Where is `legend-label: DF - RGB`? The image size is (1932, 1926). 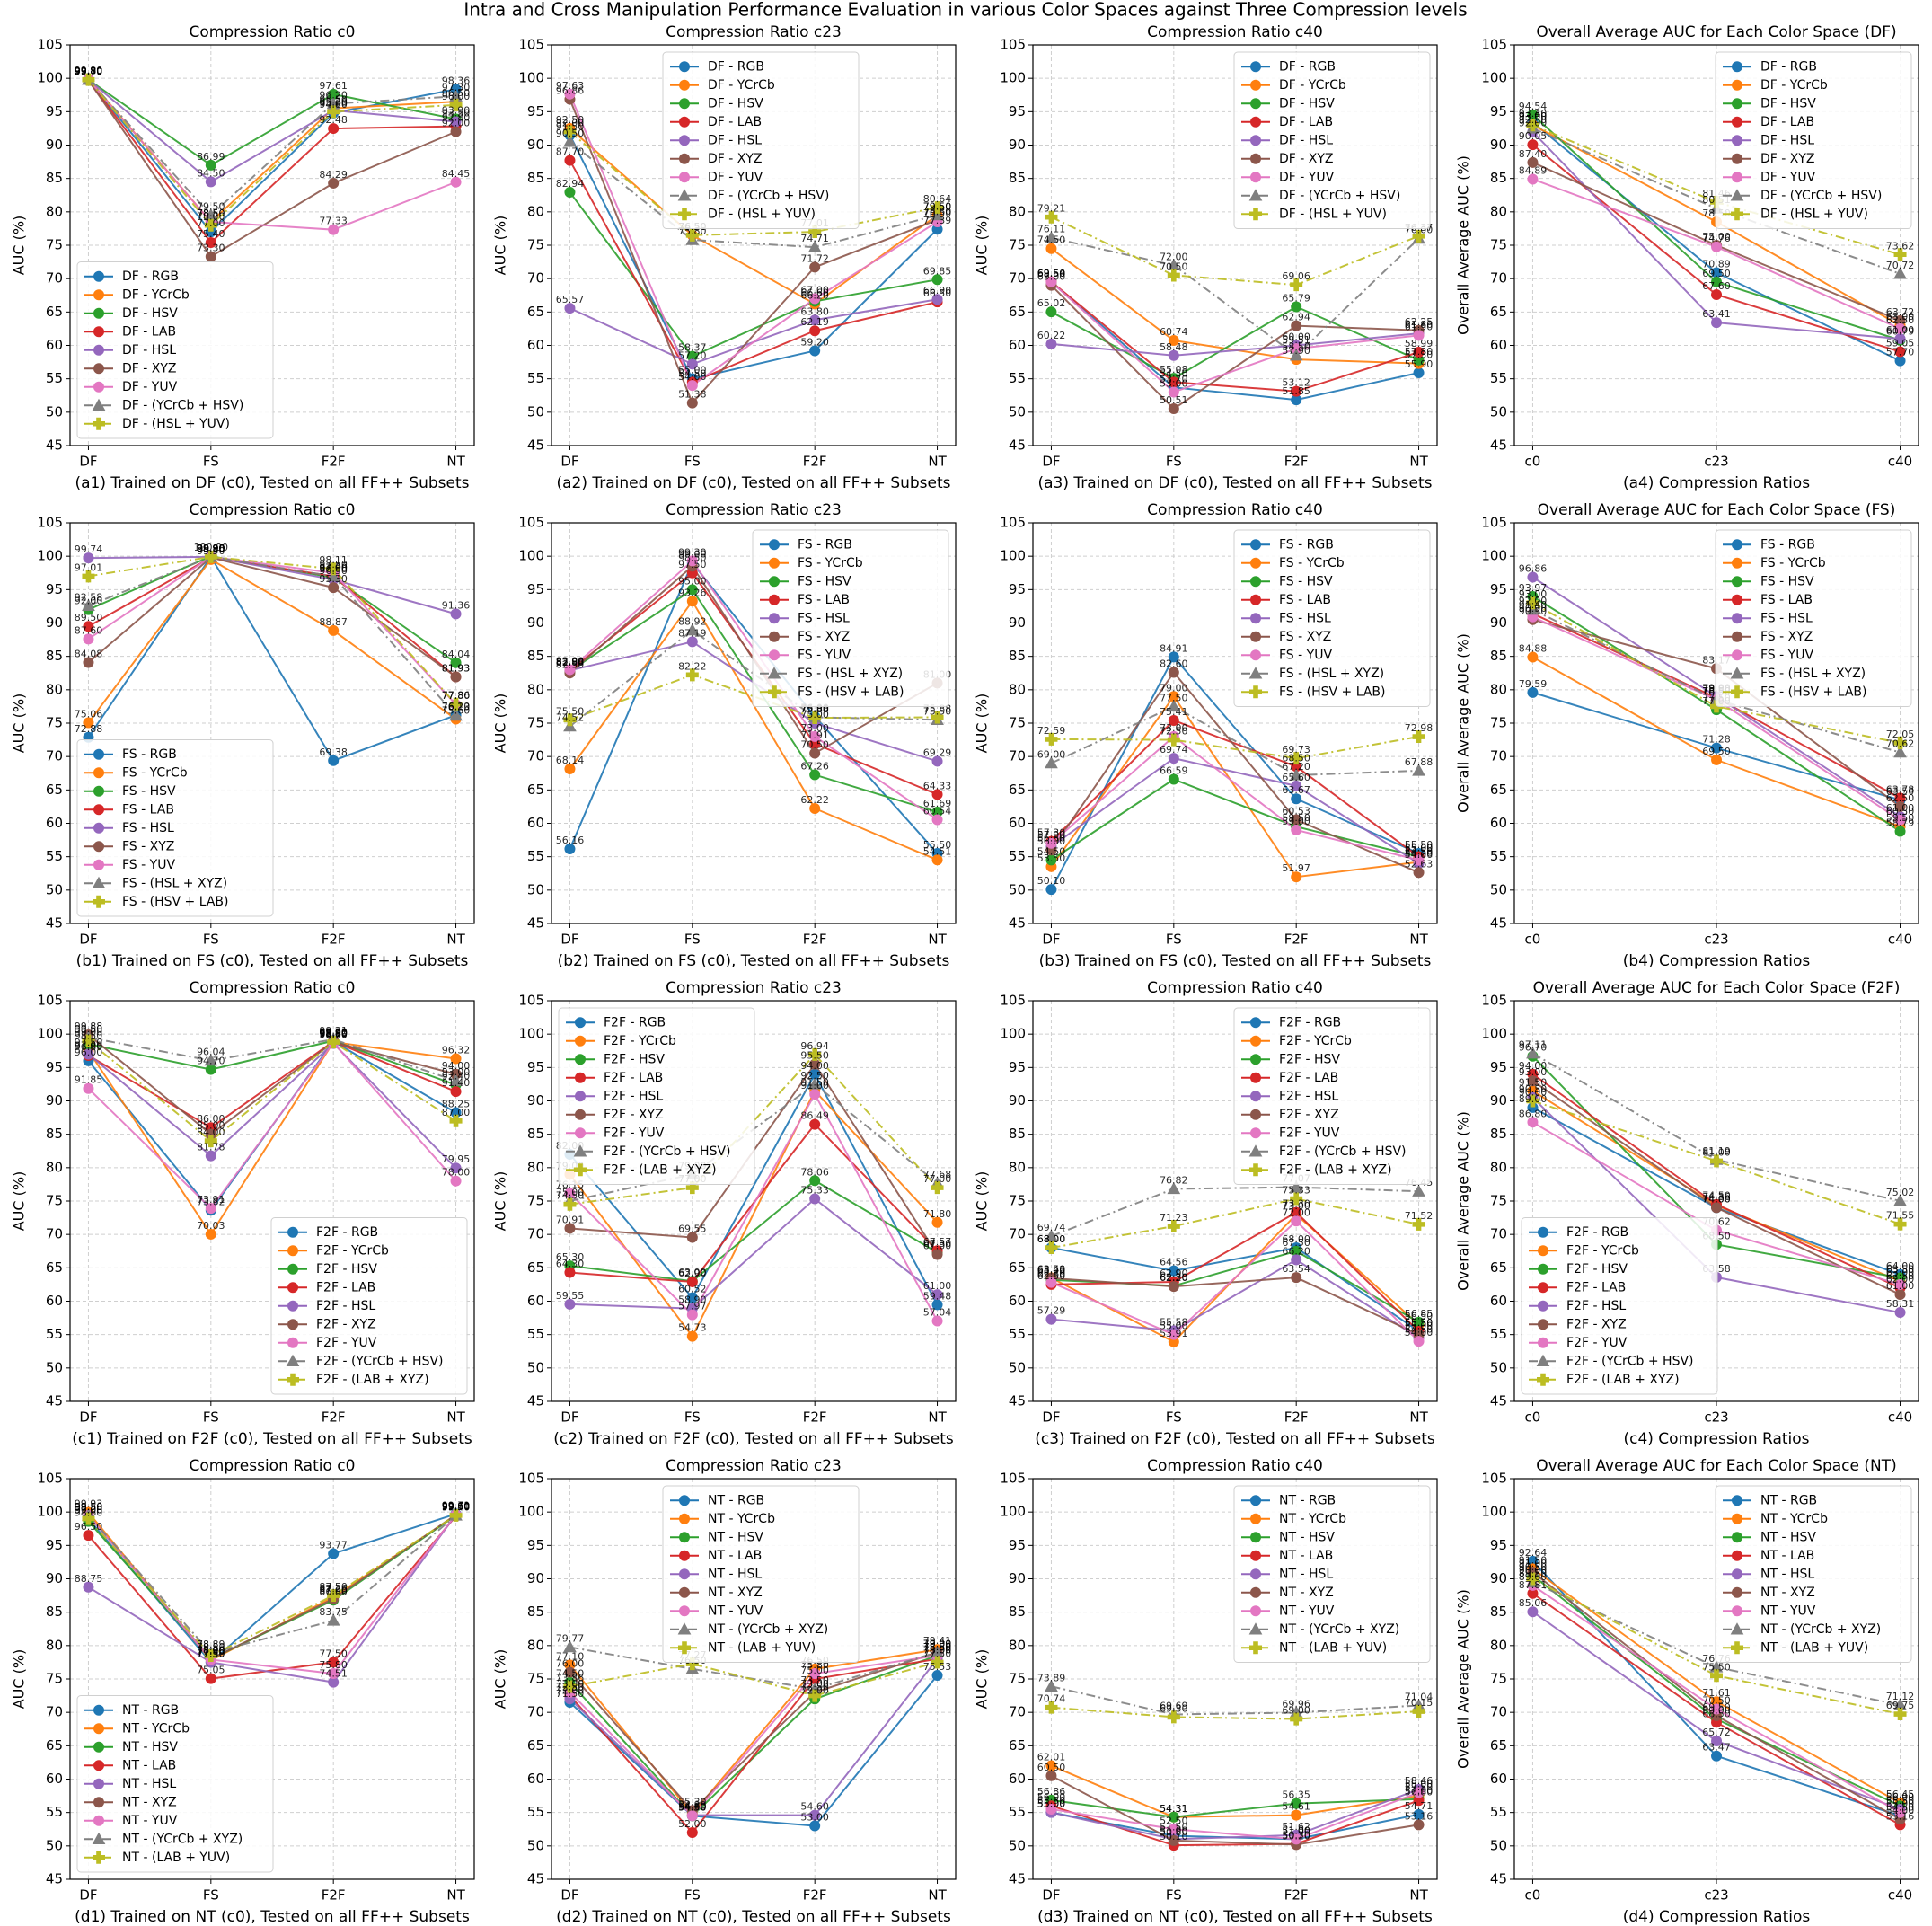 legend-label: DF - RGB is located at coordinates (1788, 66).